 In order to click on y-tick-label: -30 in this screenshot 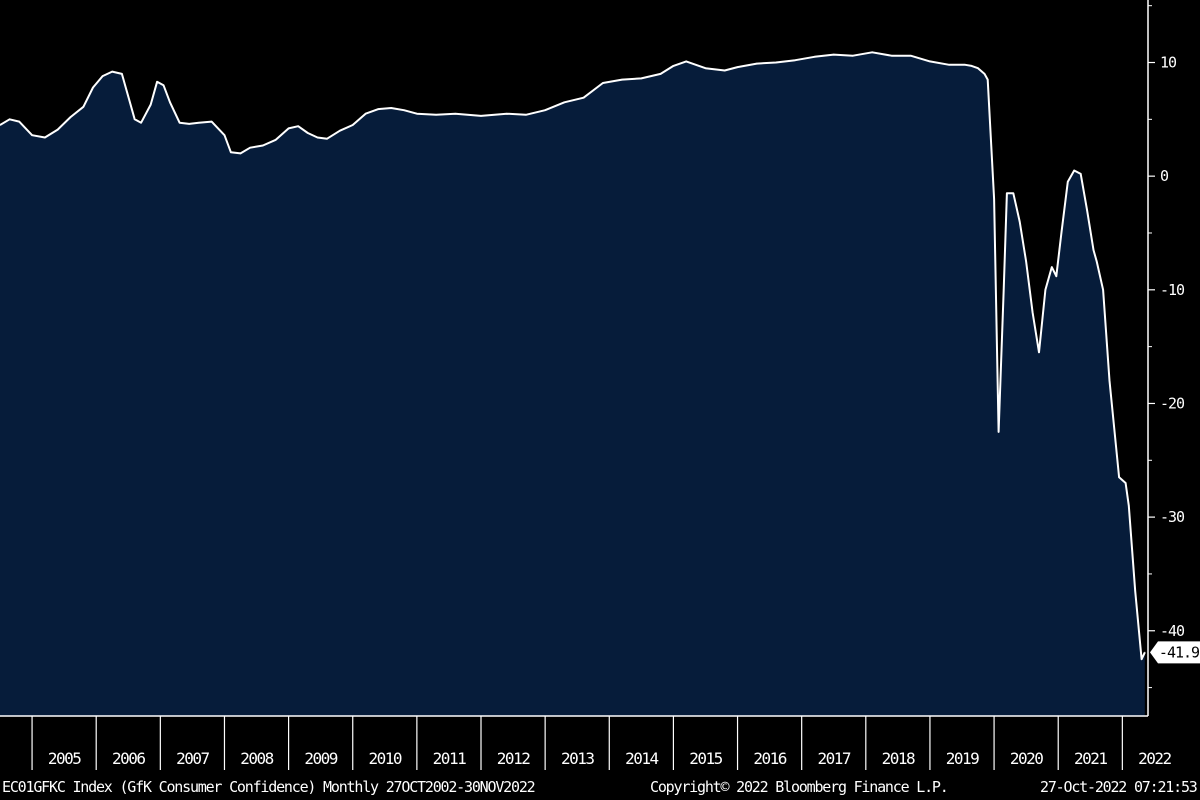, I will do `click(1172, 517)`.